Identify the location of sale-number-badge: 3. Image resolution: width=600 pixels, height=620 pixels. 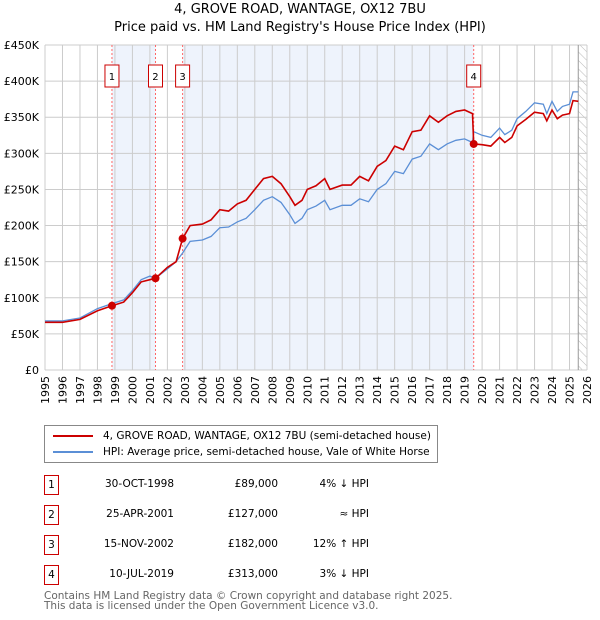
(51, 545).